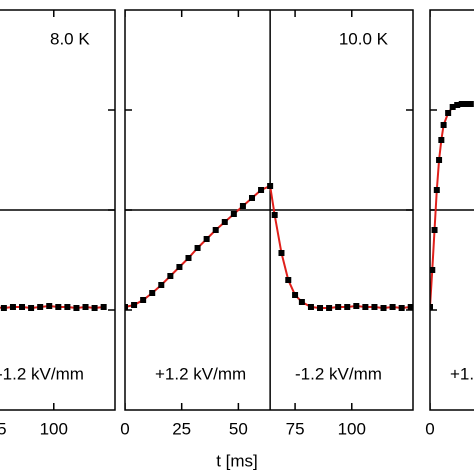  Describe the element at coordinates (181, 428) in the screenshot. I see `x-tick-label: 25` at that location.